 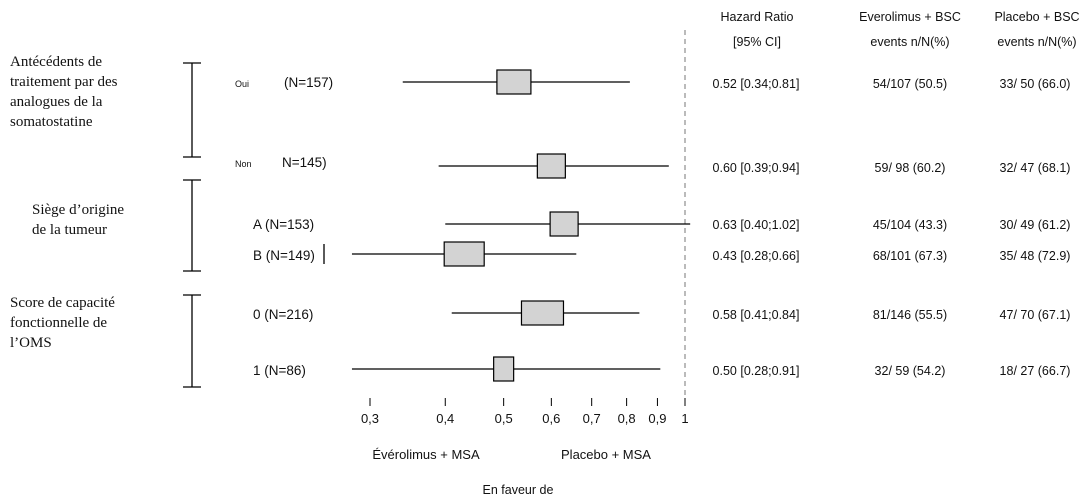 I want to click on hr-value: 0.43 [0.28;0.66], so click(x=756, y=256).